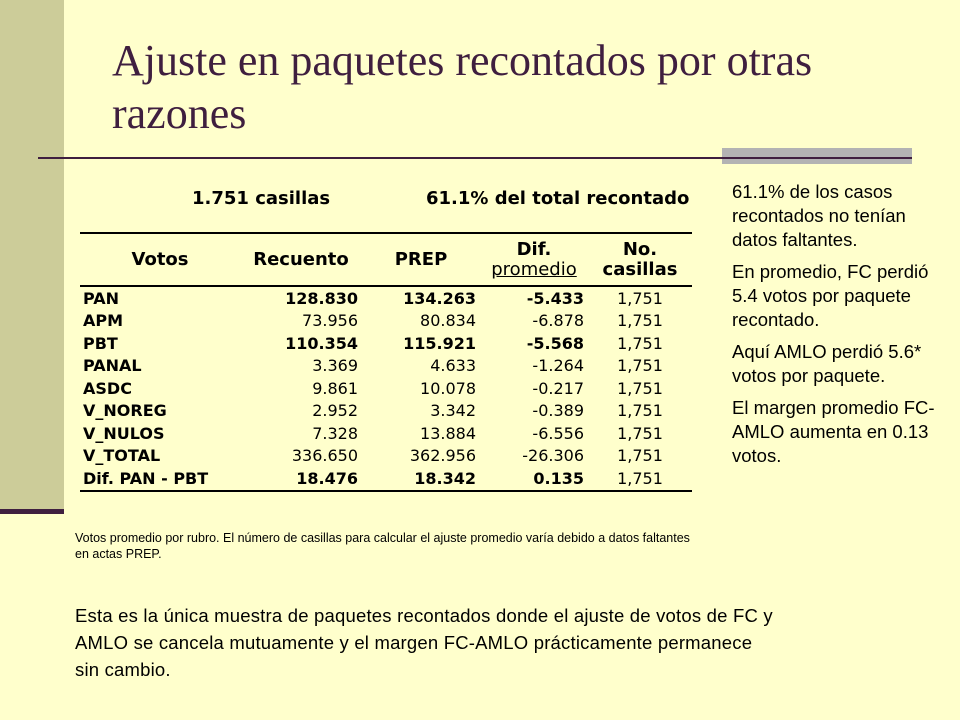 The height and width of the screenshot is (720, 960). What do you see at coordinates (558, 198) in the screenshot?
I see `summary-percent: 61.1% del total recontado` at bounding box center [558, 198].